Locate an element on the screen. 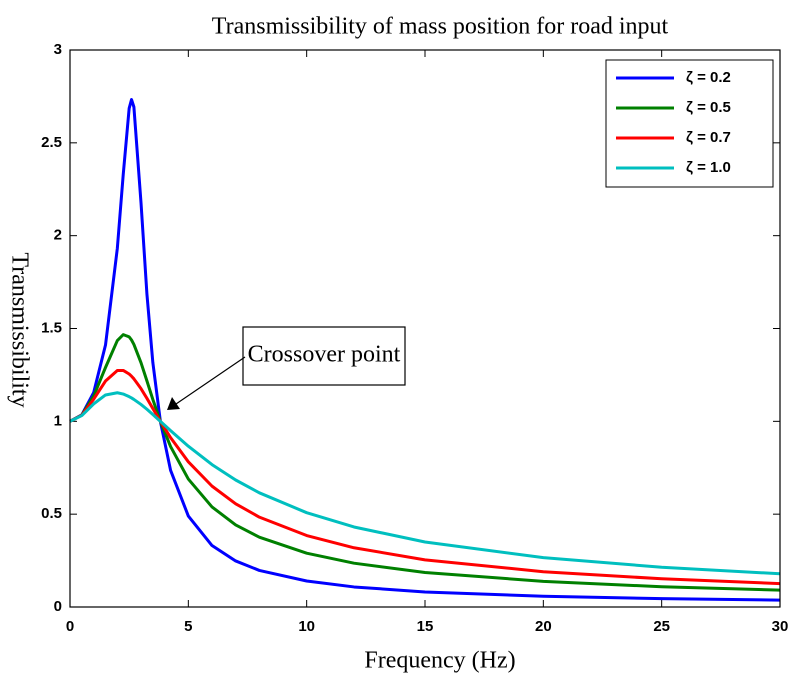 The height and width of the screenshot is (681, 791). x-axis-title: Frequency (Hz) is located at coordinates (439, 661).